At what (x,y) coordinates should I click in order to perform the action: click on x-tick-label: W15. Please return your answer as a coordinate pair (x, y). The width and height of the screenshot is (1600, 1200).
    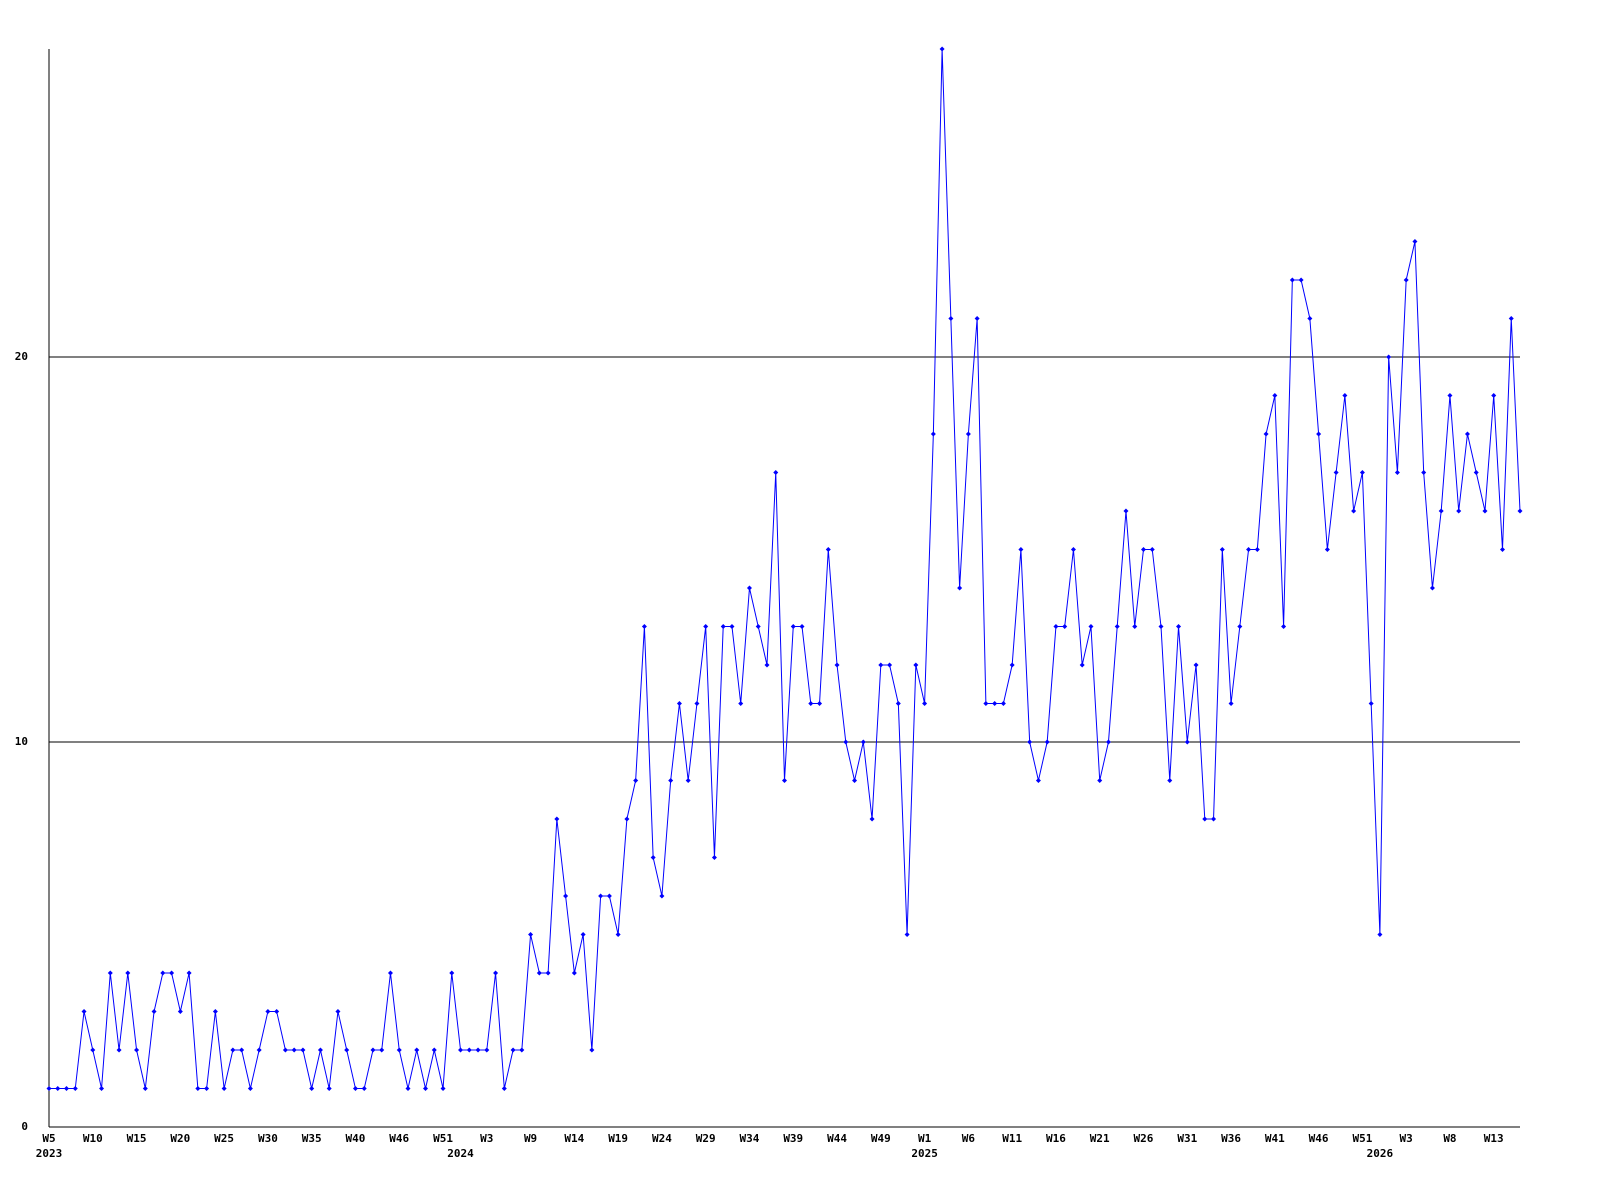
    Looking at the image, I should click on (137, 1138).